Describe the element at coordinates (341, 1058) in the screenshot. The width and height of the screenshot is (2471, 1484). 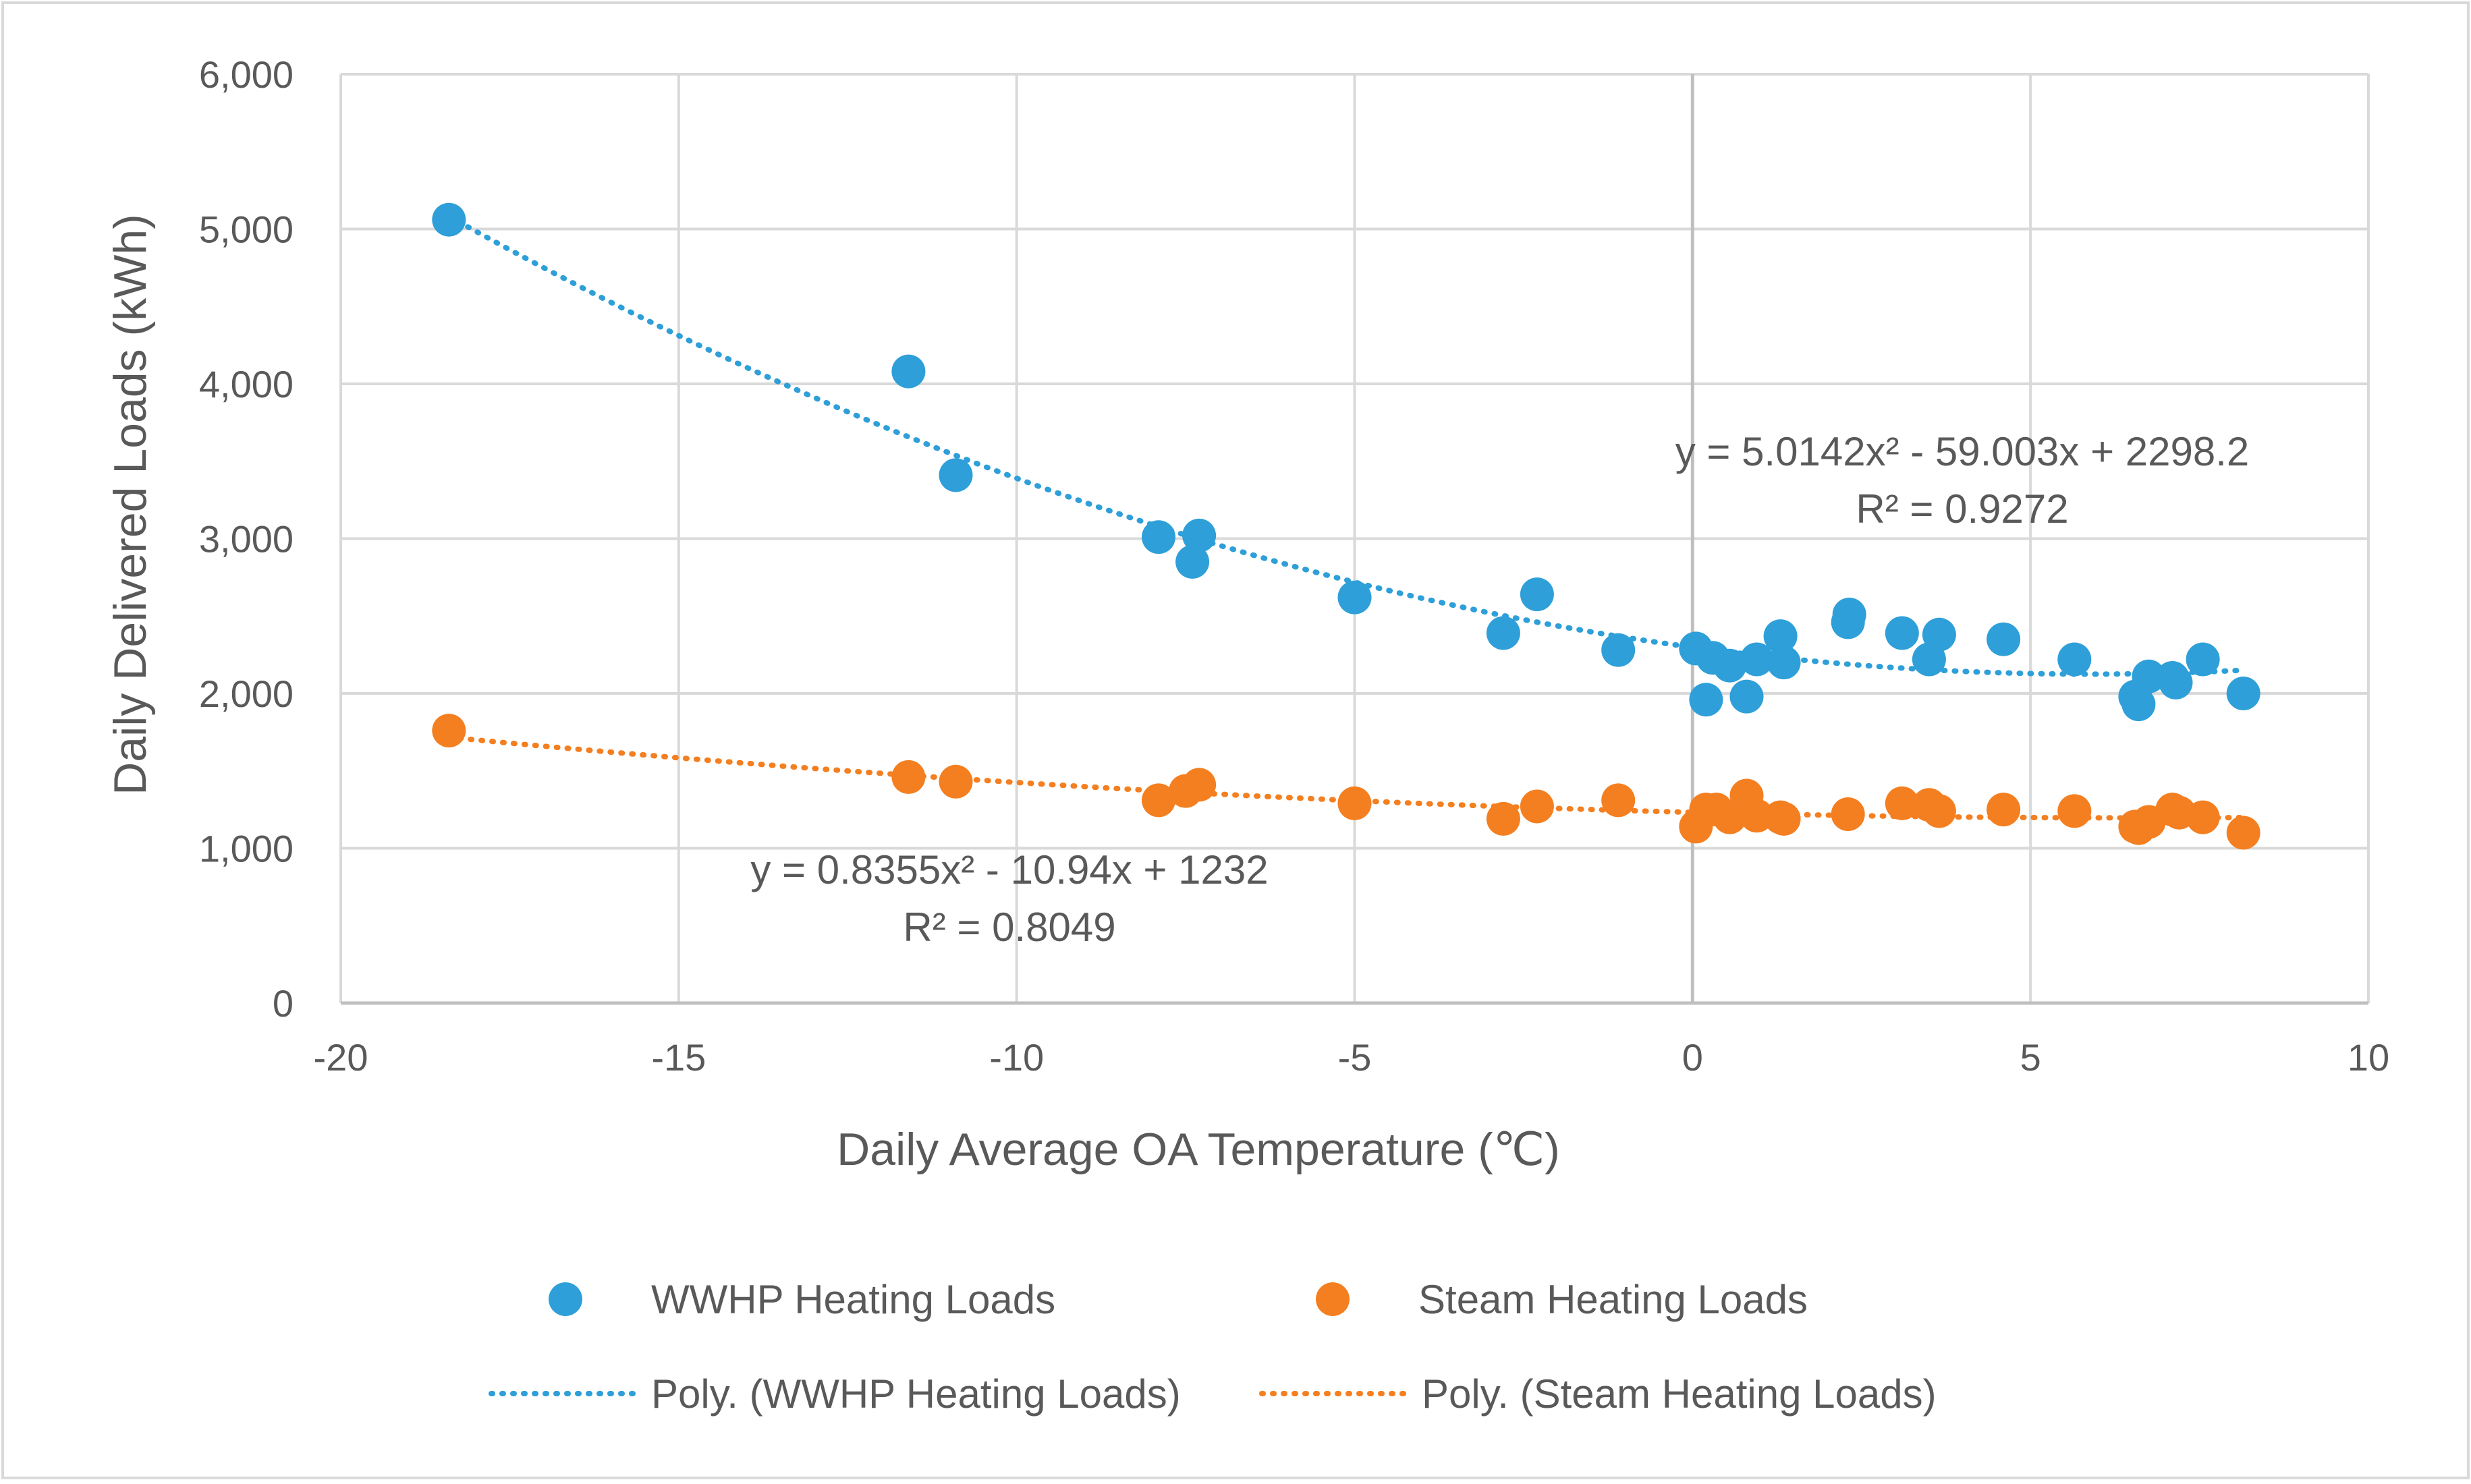
I see `x-tick-label: -20` at that location.